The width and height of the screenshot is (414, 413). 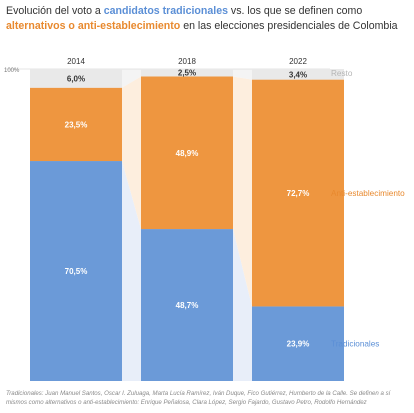 What do you see at coordinates (131, 78) in the screenshot?
I see `flow-band-resto-2014-2018` at bounding box center [131, 78].